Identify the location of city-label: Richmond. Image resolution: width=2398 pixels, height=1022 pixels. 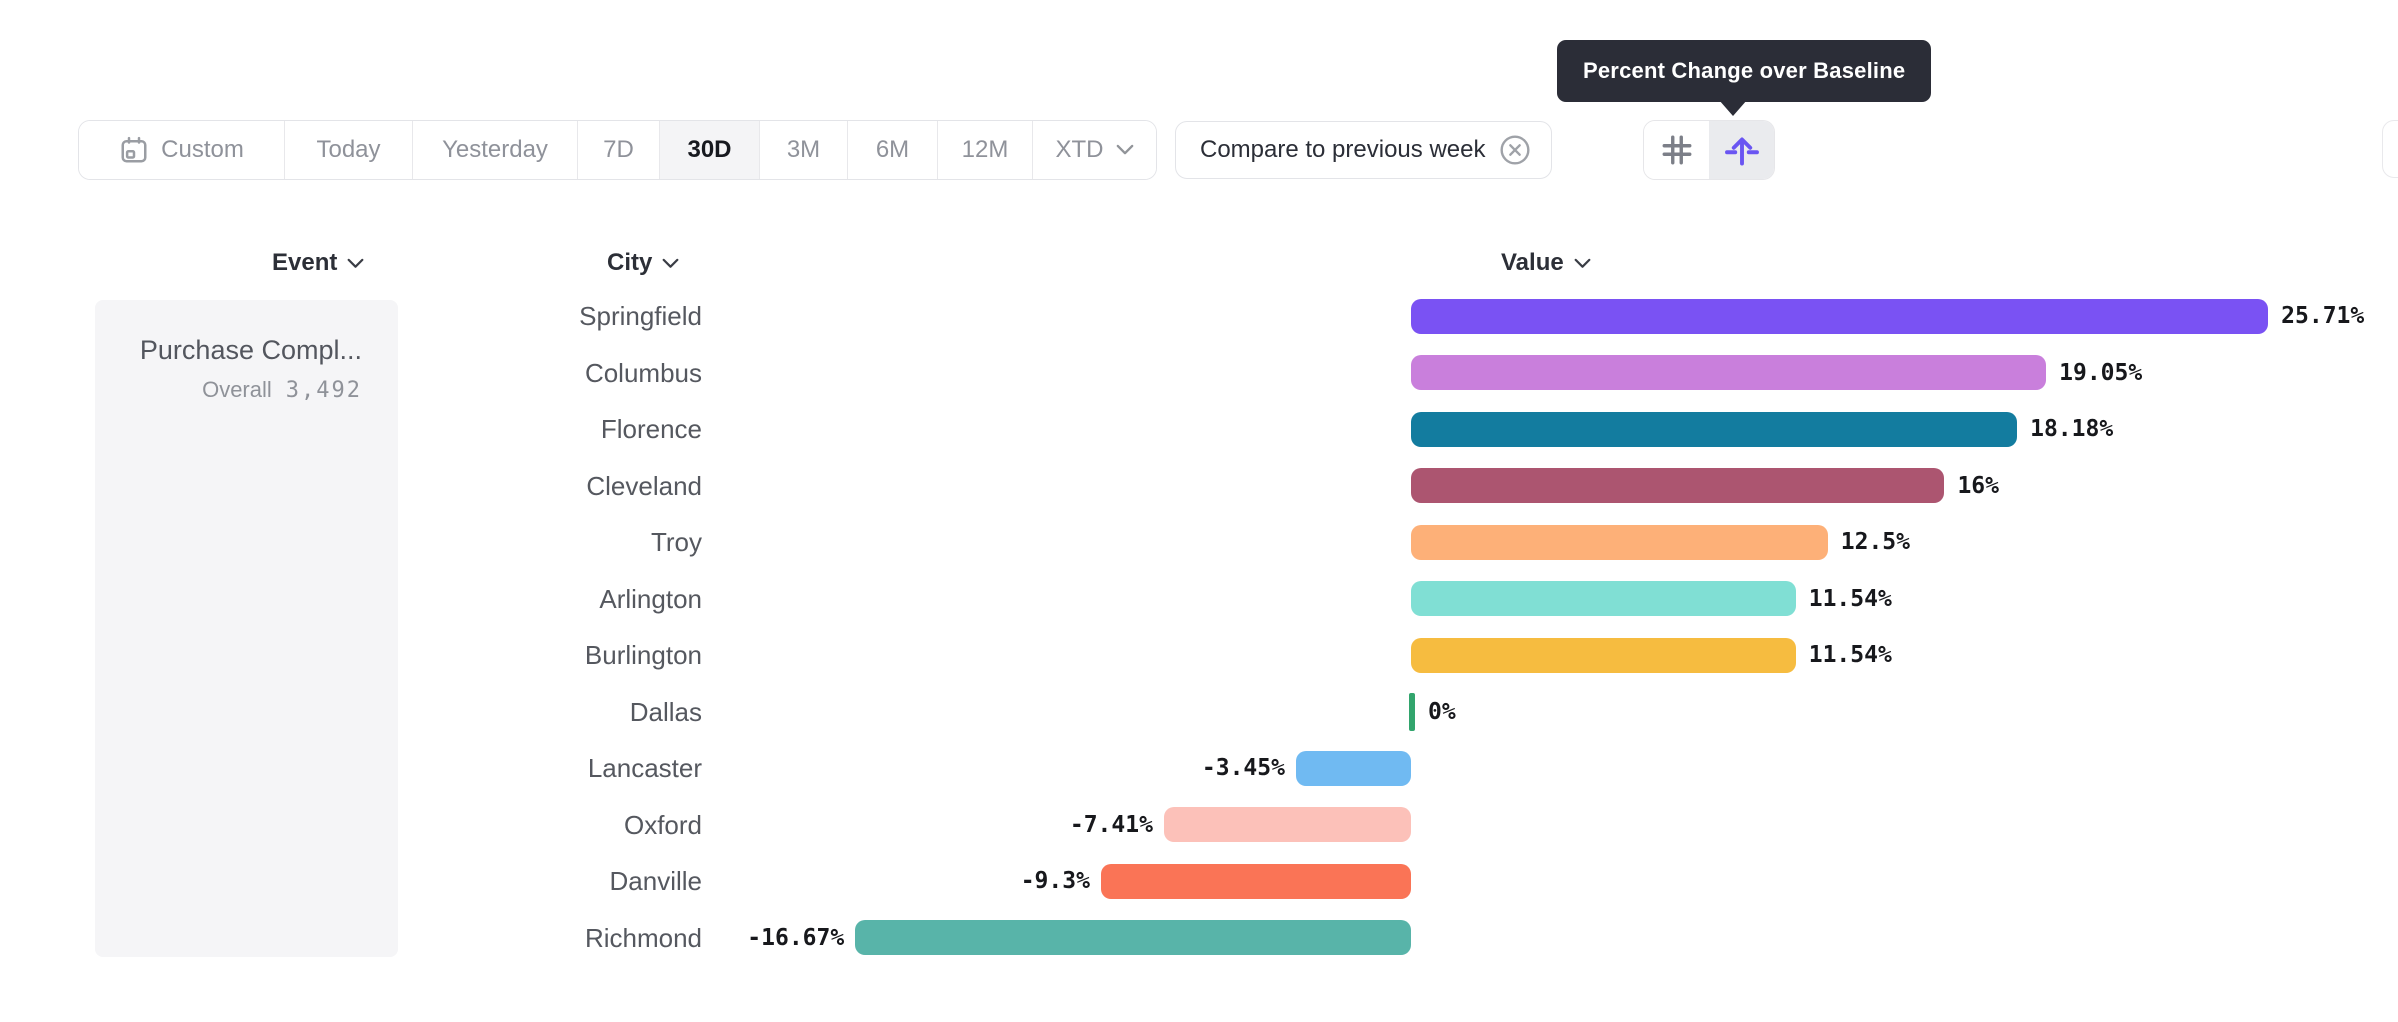
(643, 937).